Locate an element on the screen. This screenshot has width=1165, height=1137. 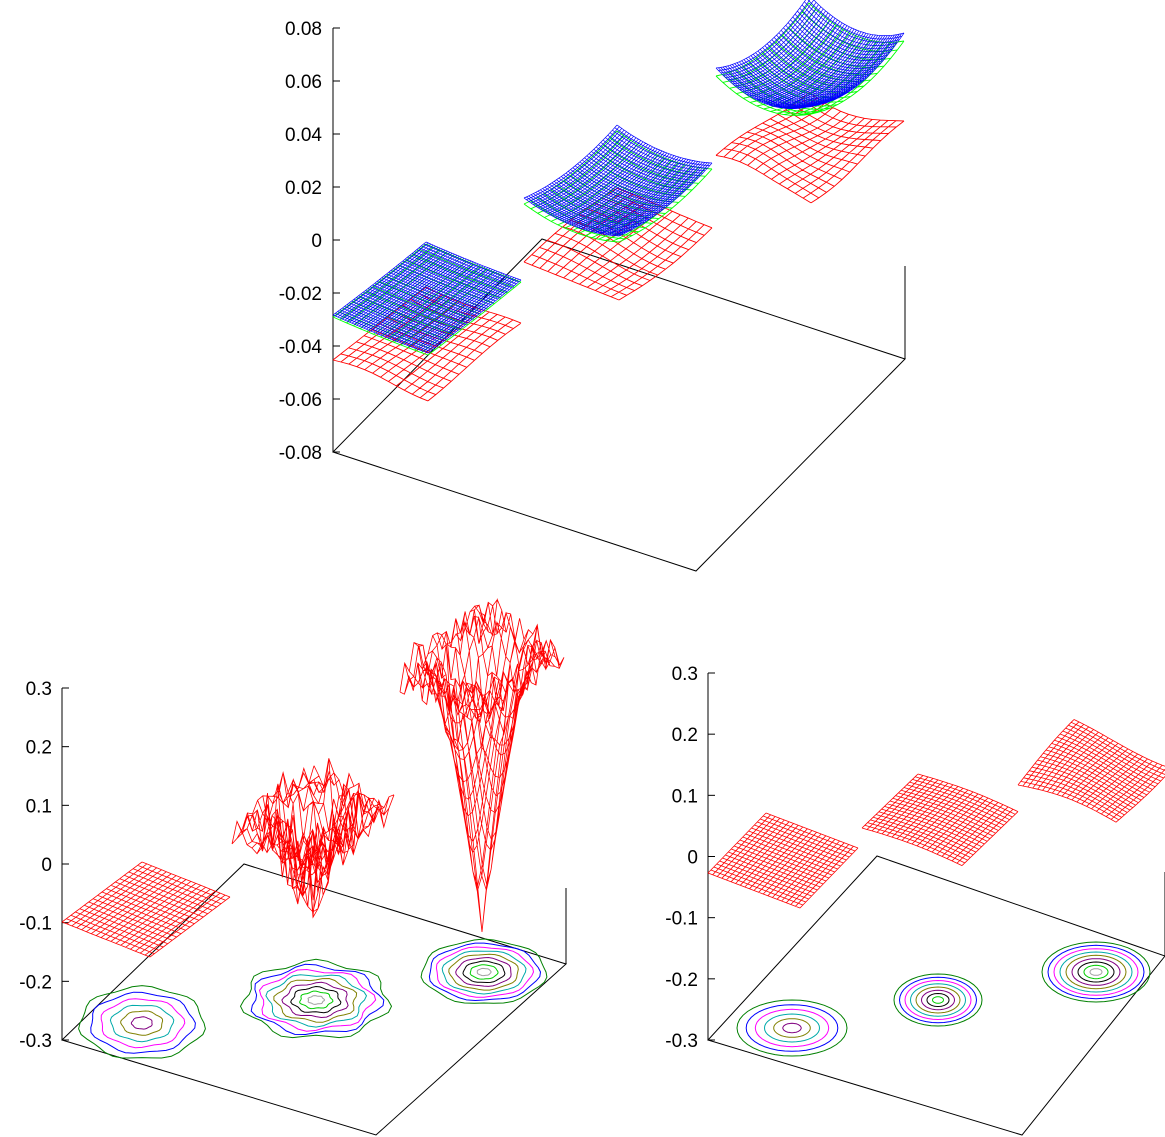
z-tick-label: 0.02 is located at coordinates (303, 188).